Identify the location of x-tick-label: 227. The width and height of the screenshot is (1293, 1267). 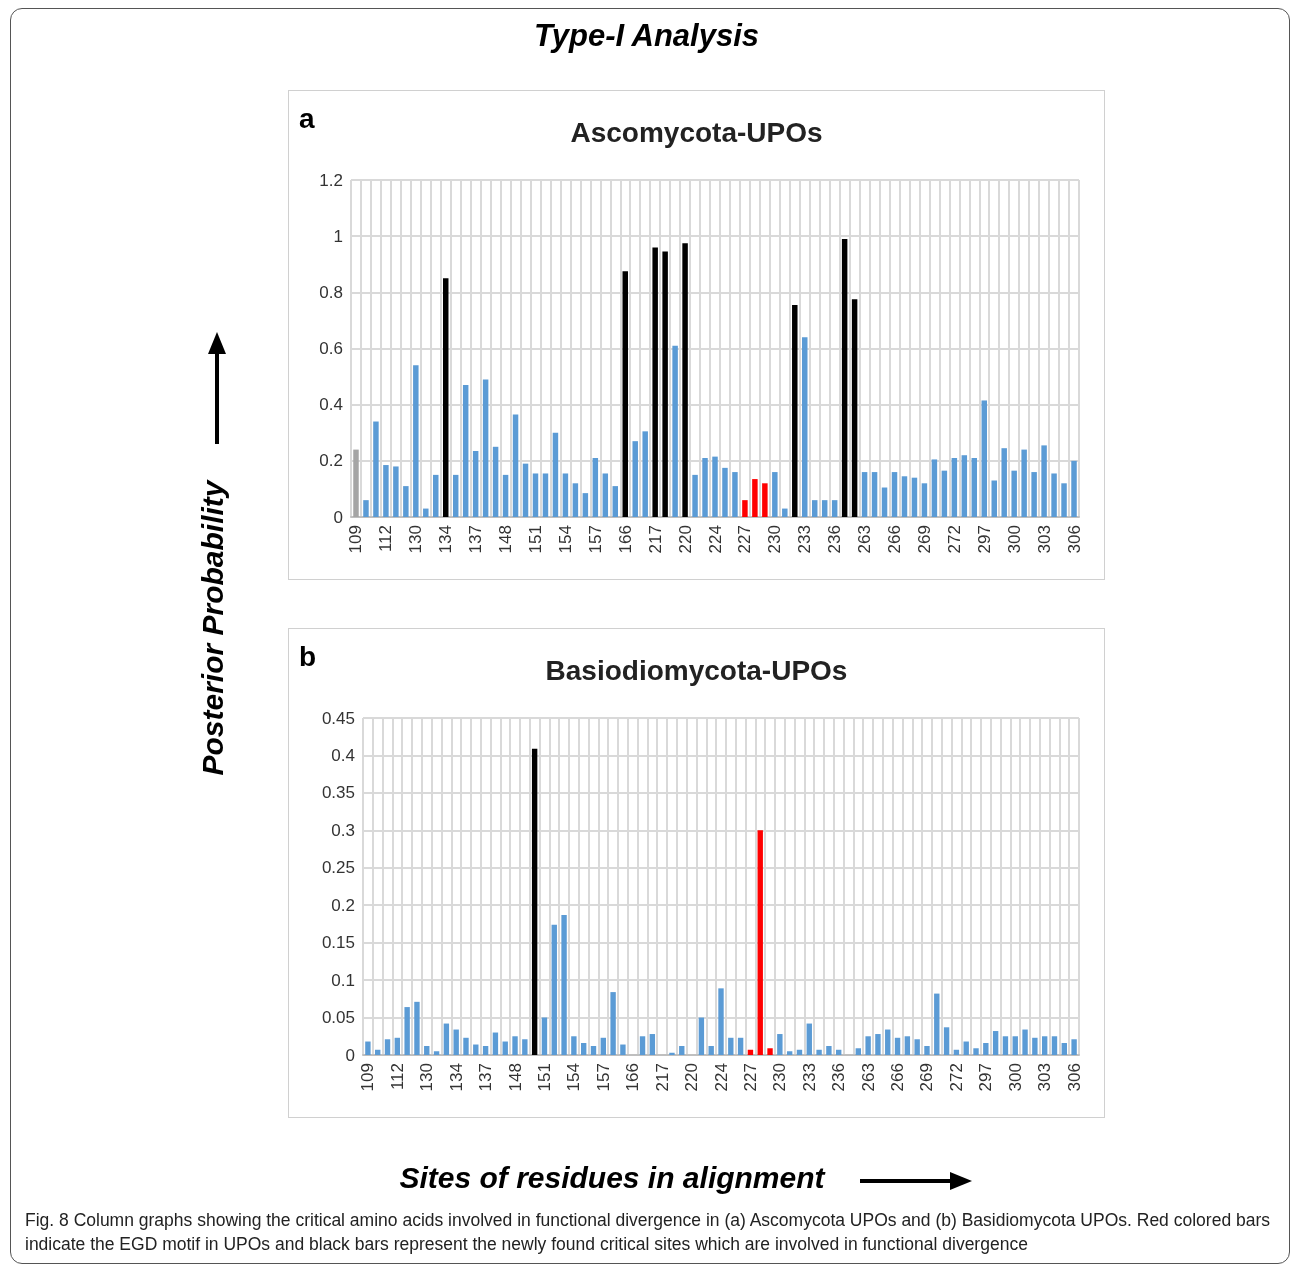
(750, 1077).